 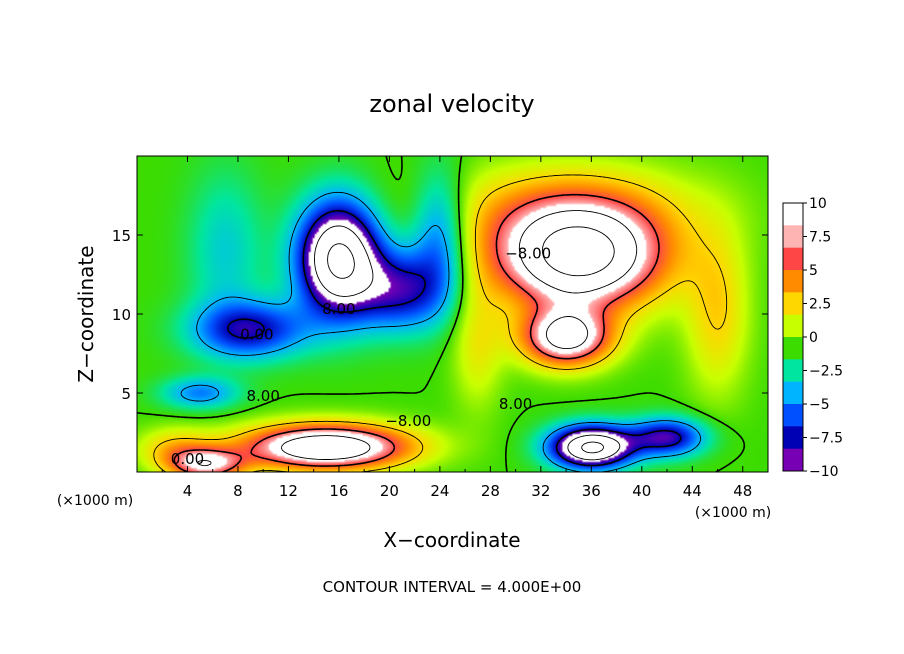 I want to click on x-tick-label: 16, so click(x=338, y=491).